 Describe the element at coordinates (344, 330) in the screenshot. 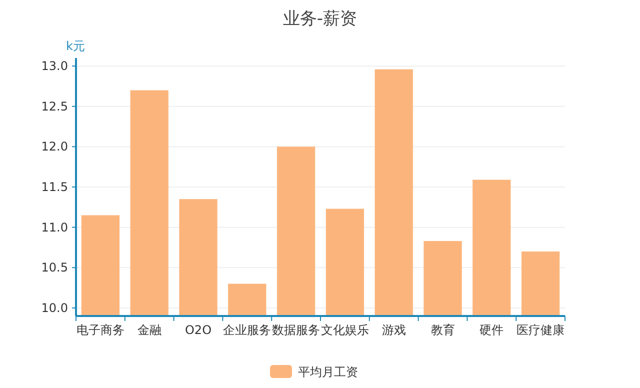

I see `x-tick-label: 文化娱乐` at that location.